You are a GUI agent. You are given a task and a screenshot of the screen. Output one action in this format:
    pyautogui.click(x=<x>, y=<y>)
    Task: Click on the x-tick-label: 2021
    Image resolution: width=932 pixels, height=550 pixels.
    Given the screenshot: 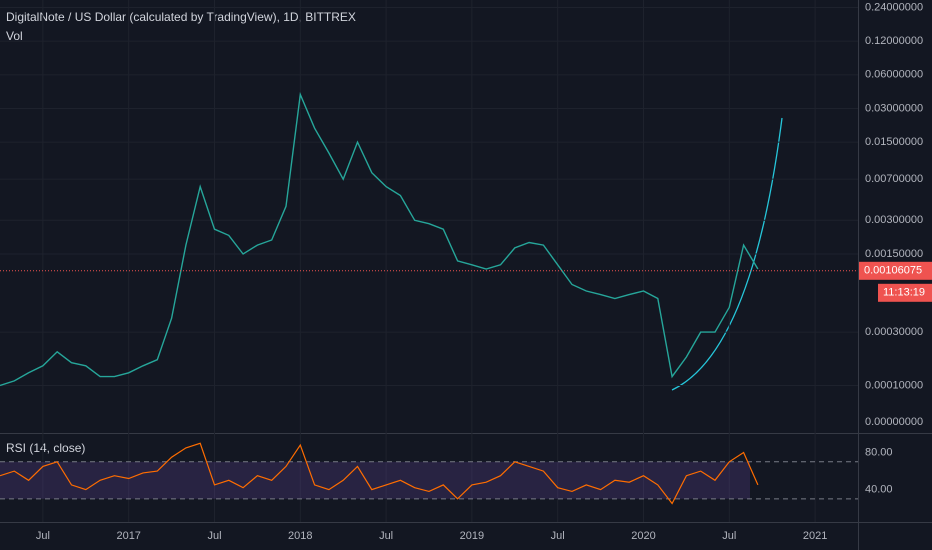 What is the action you would take?
    pyautogui.click(x=815, y=536)
    